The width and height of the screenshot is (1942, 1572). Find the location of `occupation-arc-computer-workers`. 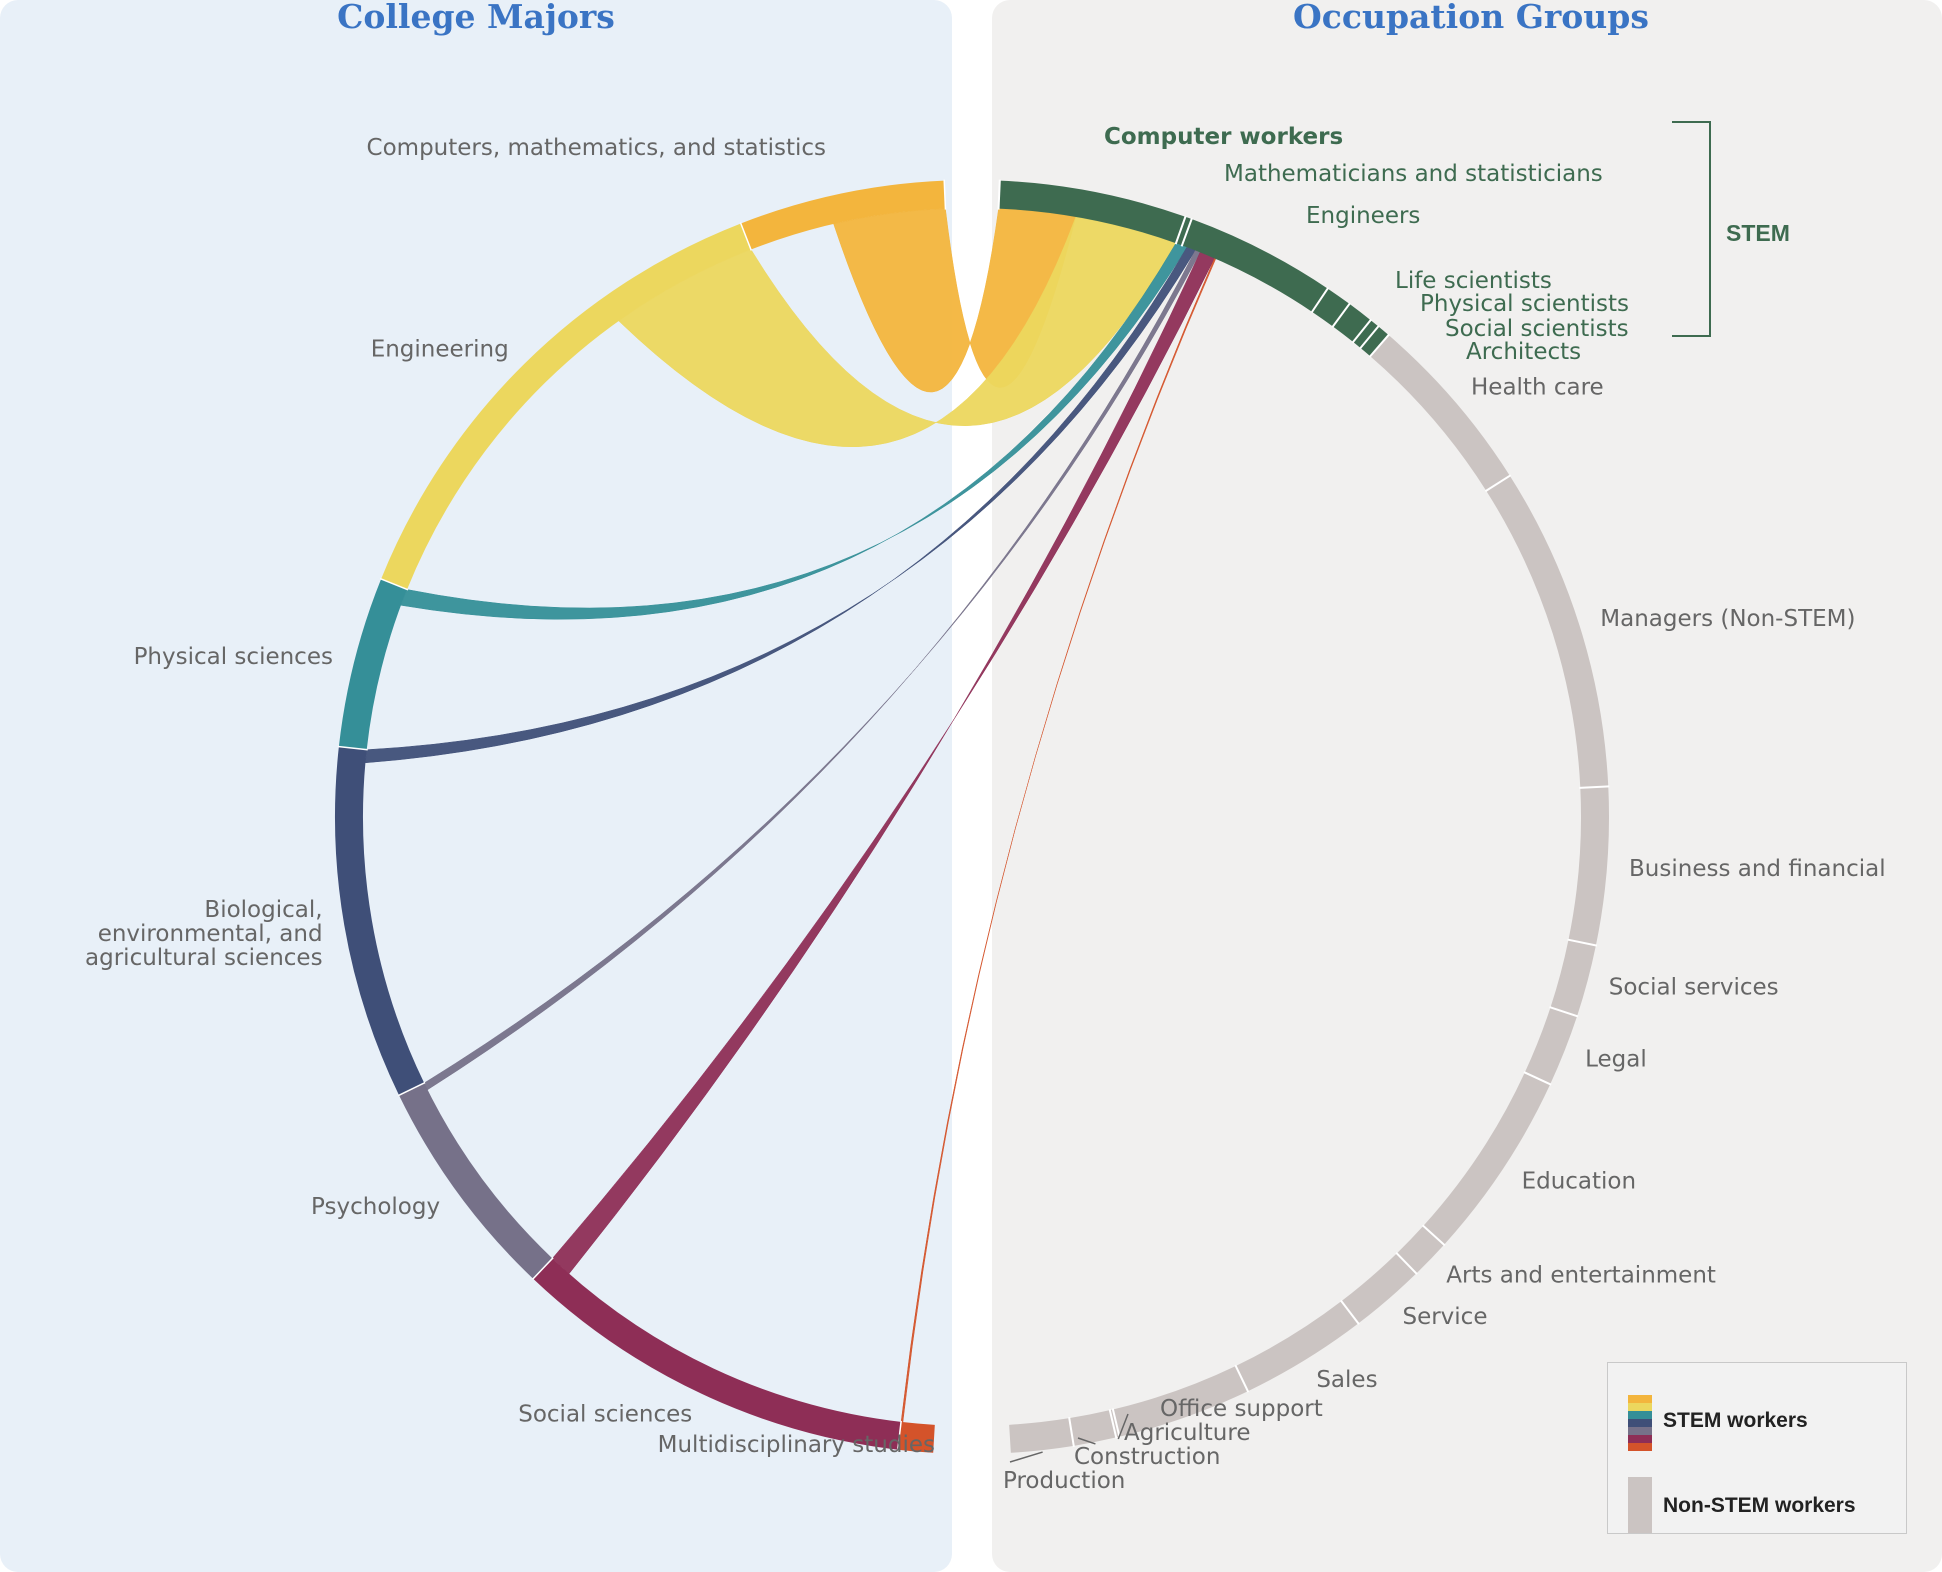

occupation-arc-computer-workers is located at coordinates (1092, 212).